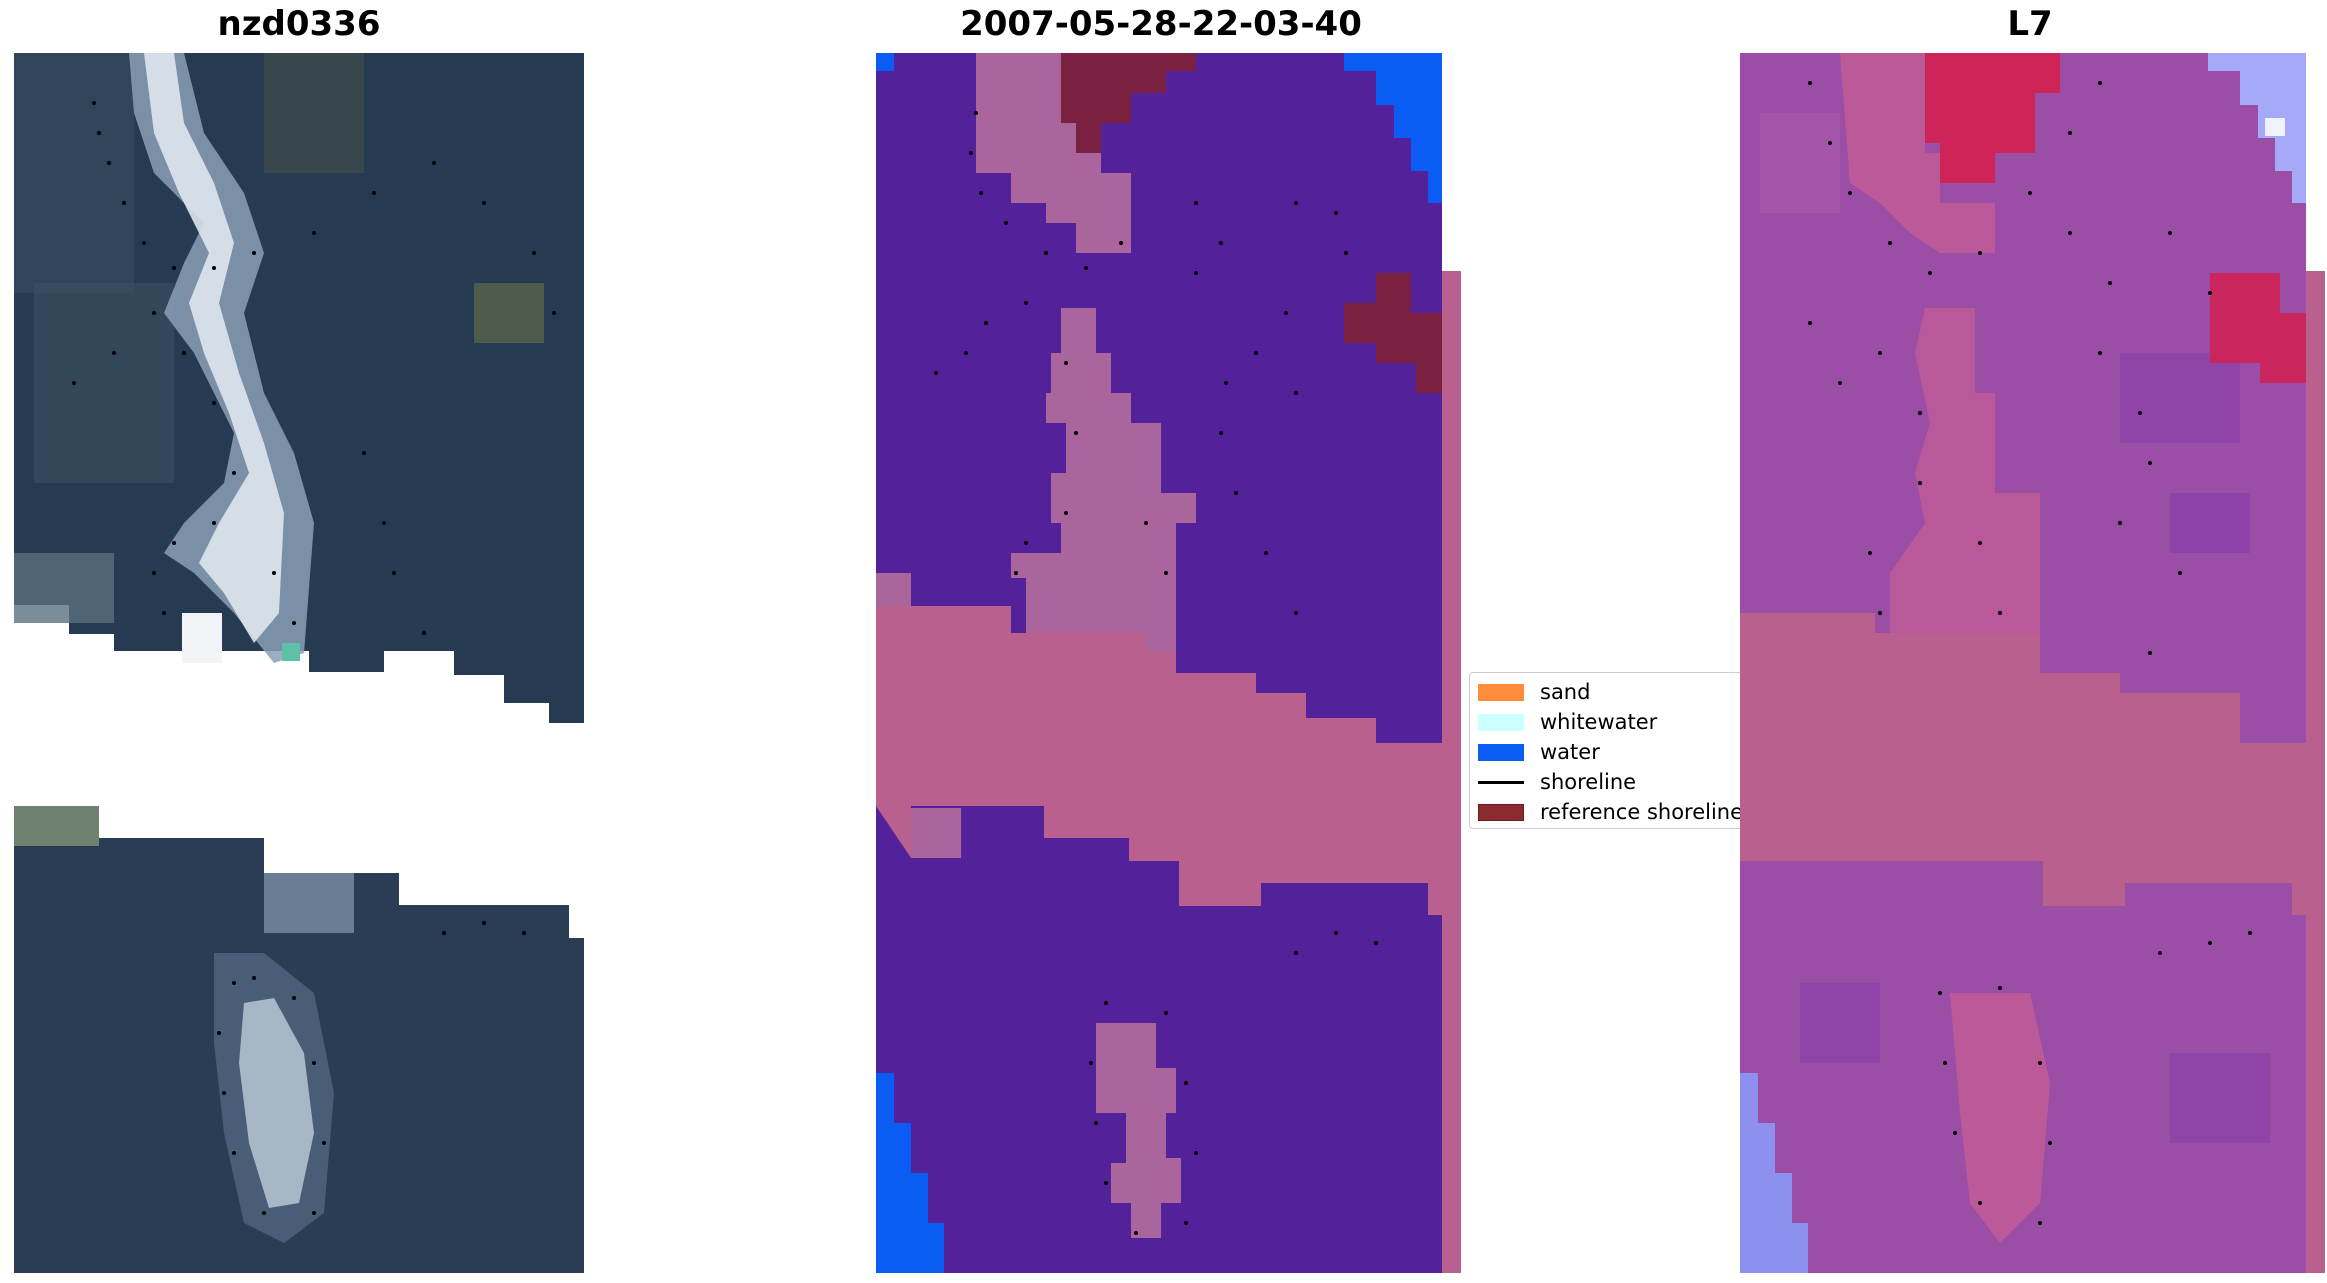  I want to click on legend-label: whitewater, so click(1599, 722).